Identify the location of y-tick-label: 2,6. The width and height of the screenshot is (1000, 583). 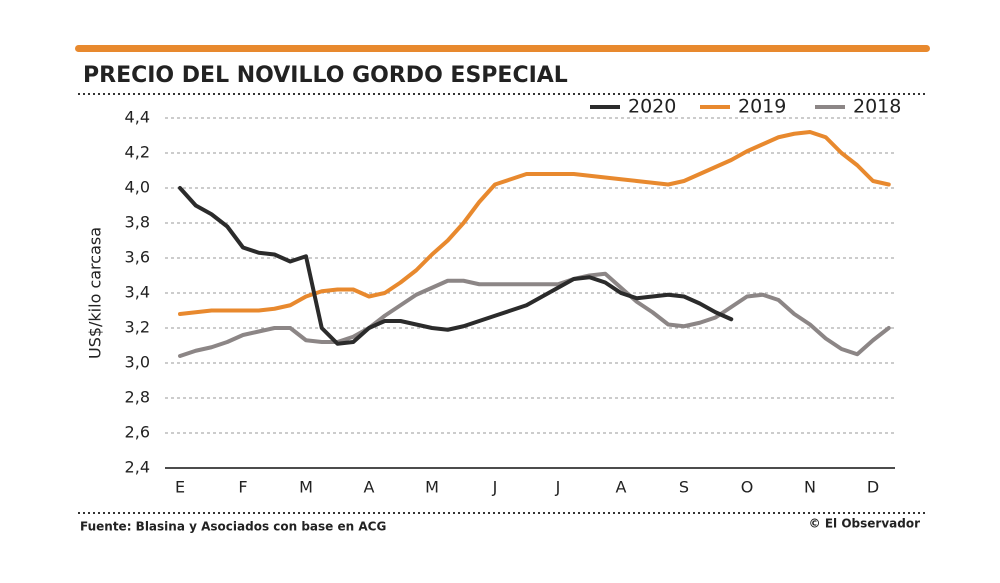
(137, 432).